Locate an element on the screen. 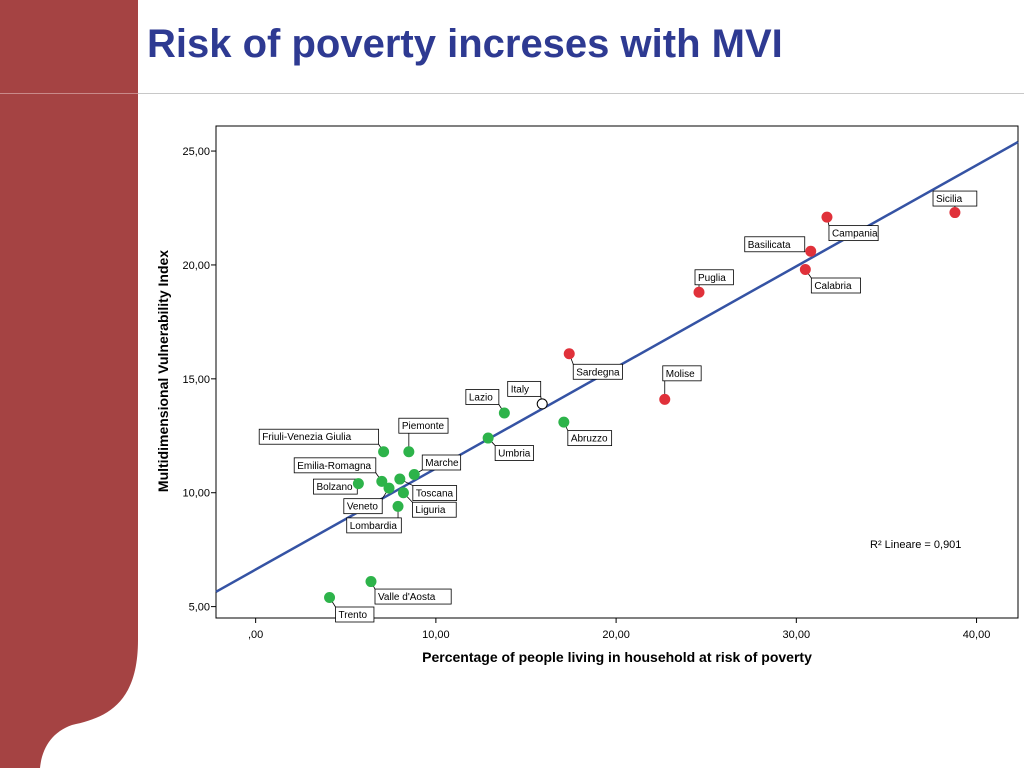  point-label: Veneto is located at coordinates (363, 507).